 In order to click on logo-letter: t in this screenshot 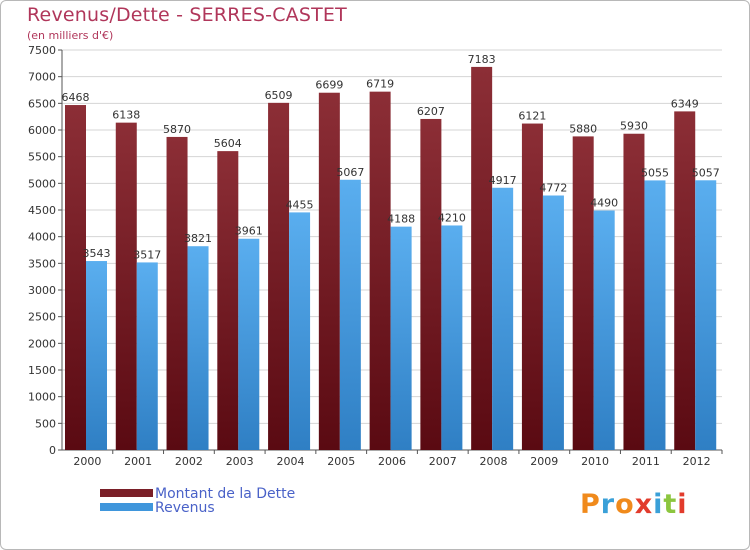, I will do `click(670, 504)`.